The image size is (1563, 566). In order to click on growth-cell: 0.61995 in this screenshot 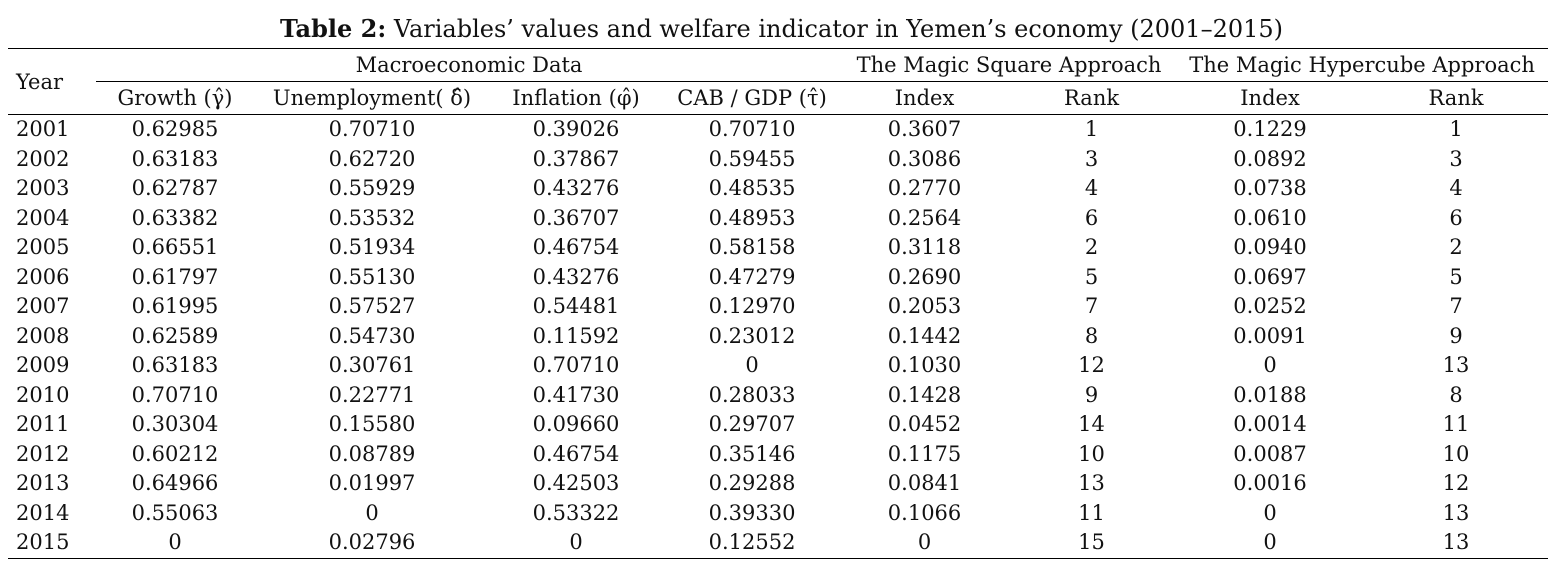, I will do `click(175, 306)`.